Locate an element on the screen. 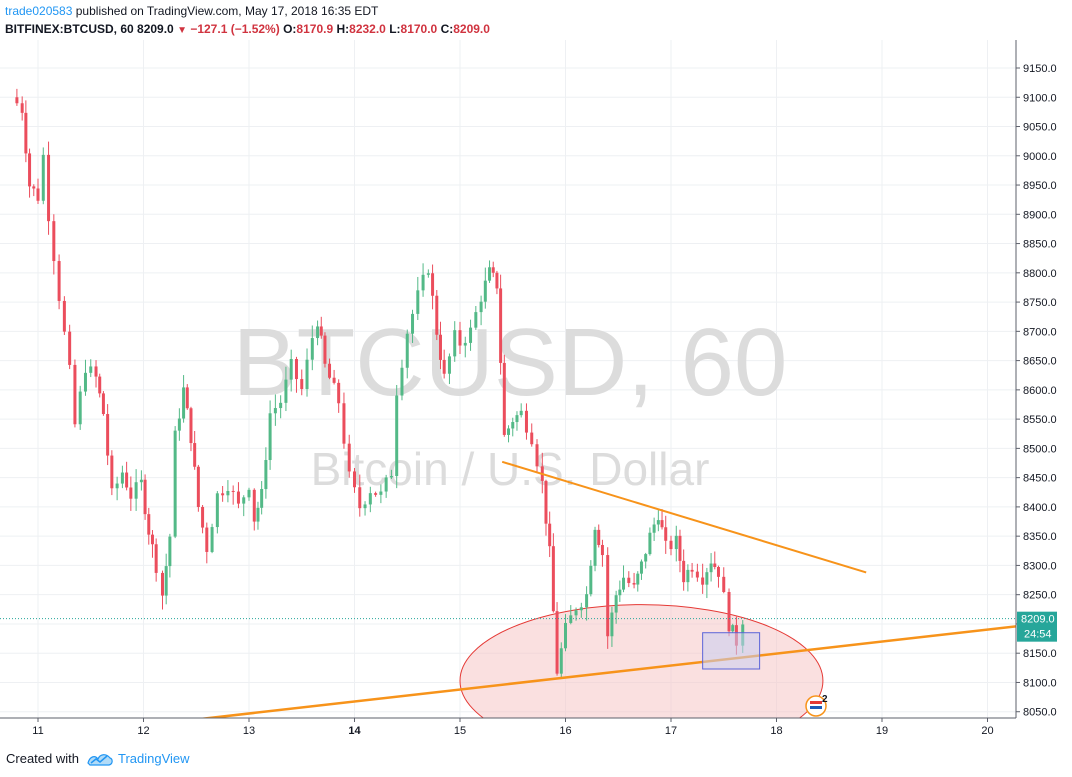  time-axis: 11 12 13 14 15 16 17 18 19 20 is located at coordinates (536, 728).